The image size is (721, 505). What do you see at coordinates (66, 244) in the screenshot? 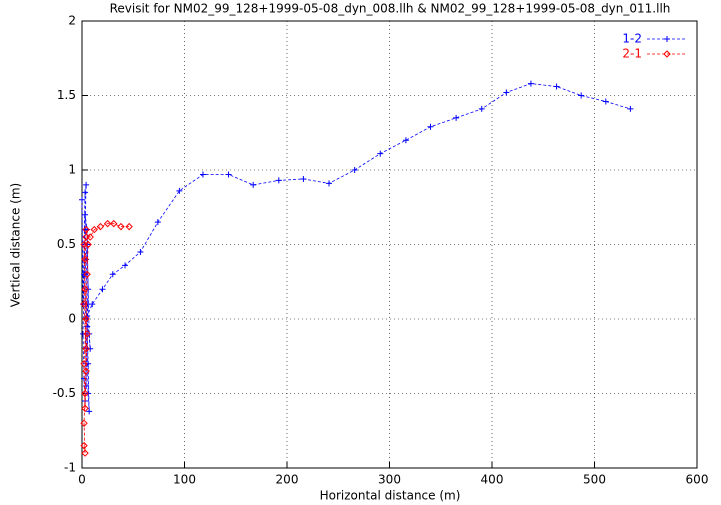
I see `y-tick-label: 0.5` at bounding box center [66, 244].